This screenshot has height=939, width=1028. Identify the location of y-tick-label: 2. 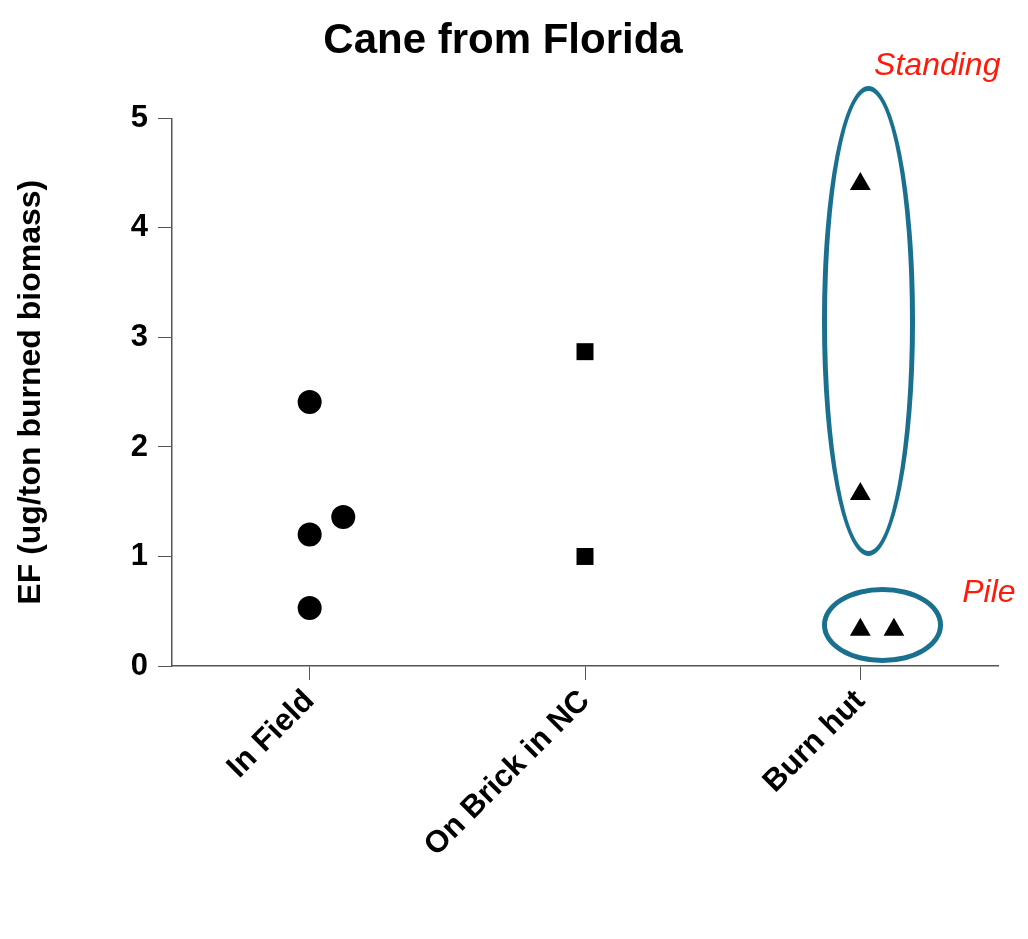
(139, 445).